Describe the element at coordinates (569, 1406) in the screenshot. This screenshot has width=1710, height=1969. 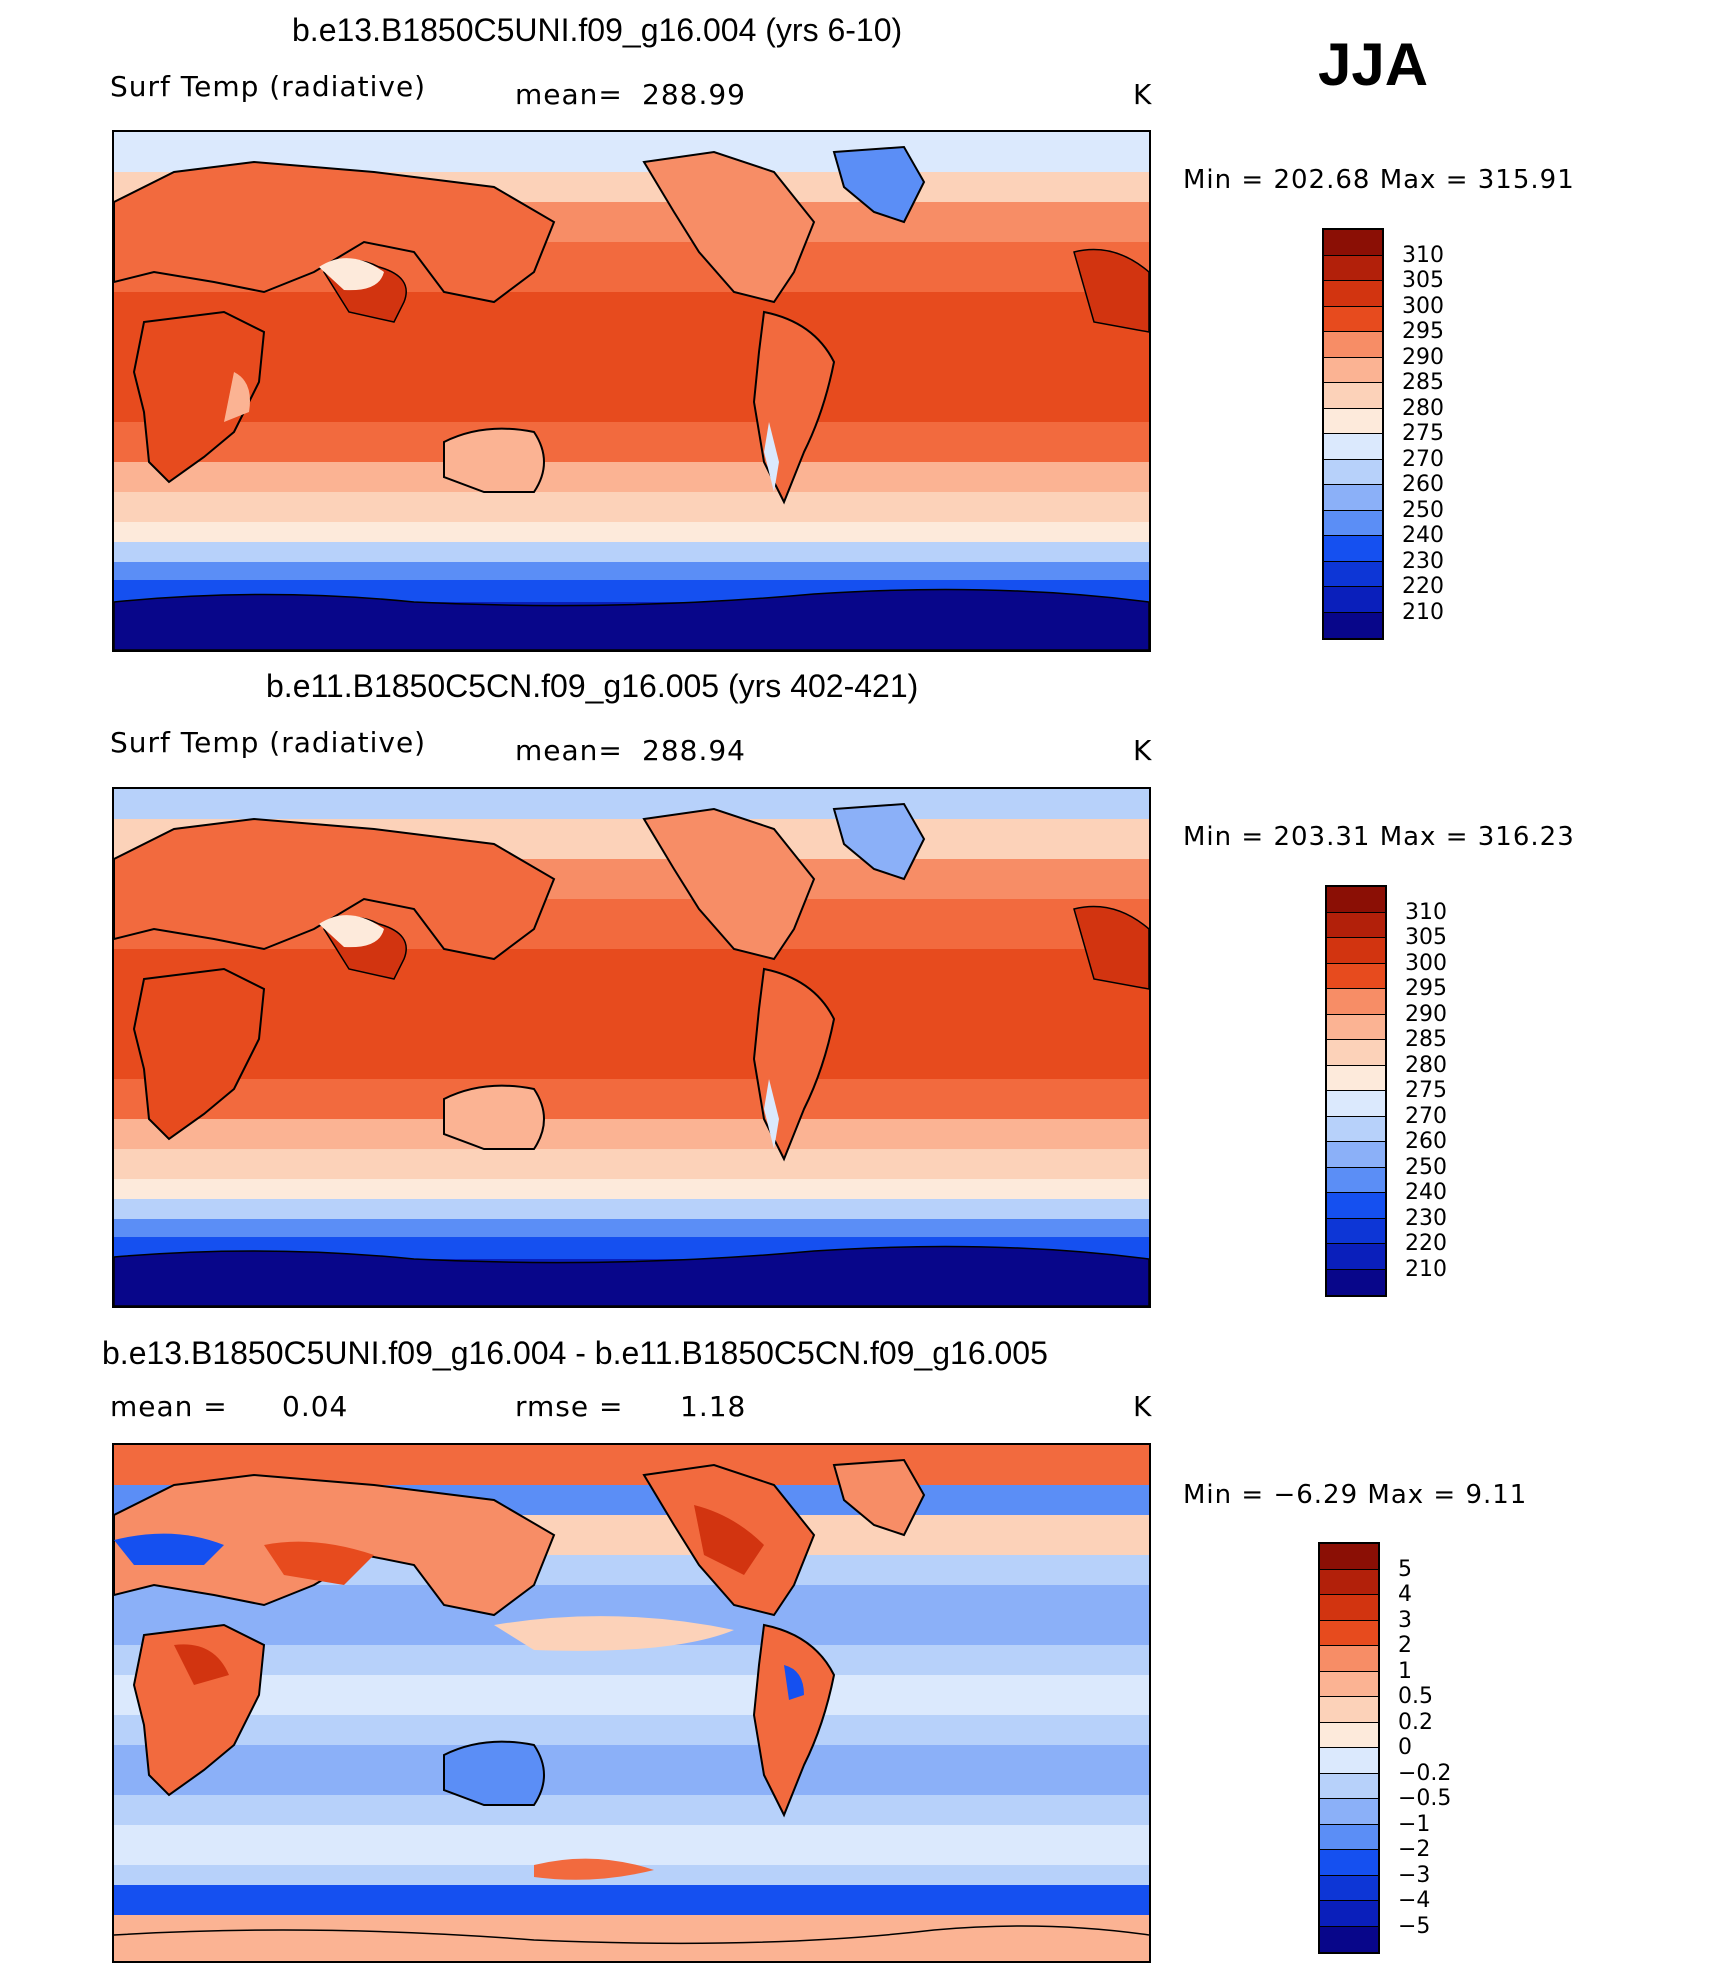
I see `panel3-rmse-label: rmse =` at that location.